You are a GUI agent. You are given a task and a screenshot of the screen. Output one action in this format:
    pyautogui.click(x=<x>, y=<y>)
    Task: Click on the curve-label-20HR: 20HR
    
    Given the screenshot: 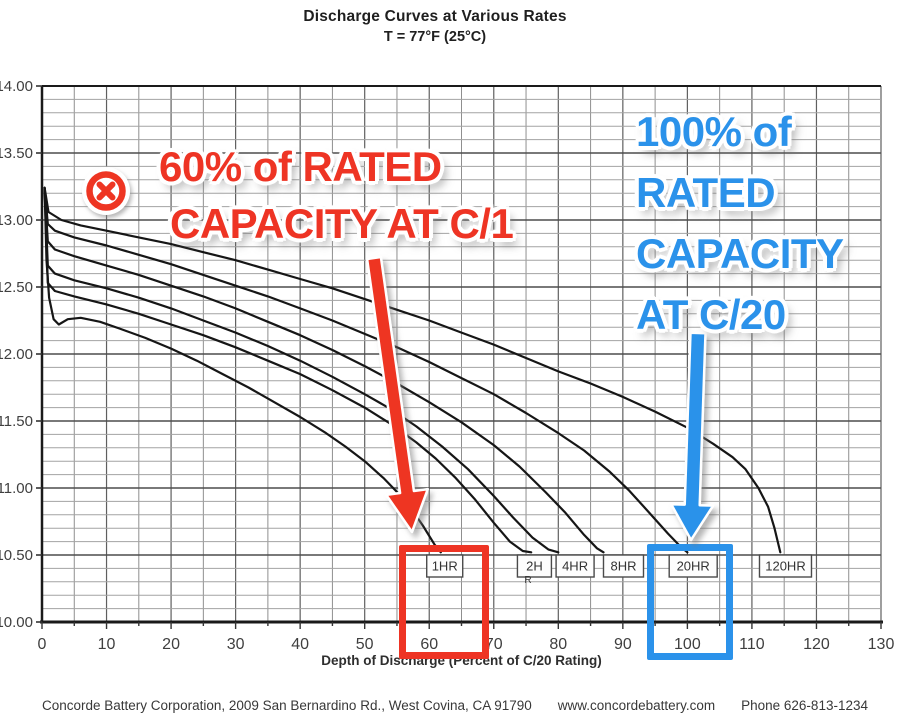 What is the action you would take?
    pyautogui.click(x=693, y=566)
    